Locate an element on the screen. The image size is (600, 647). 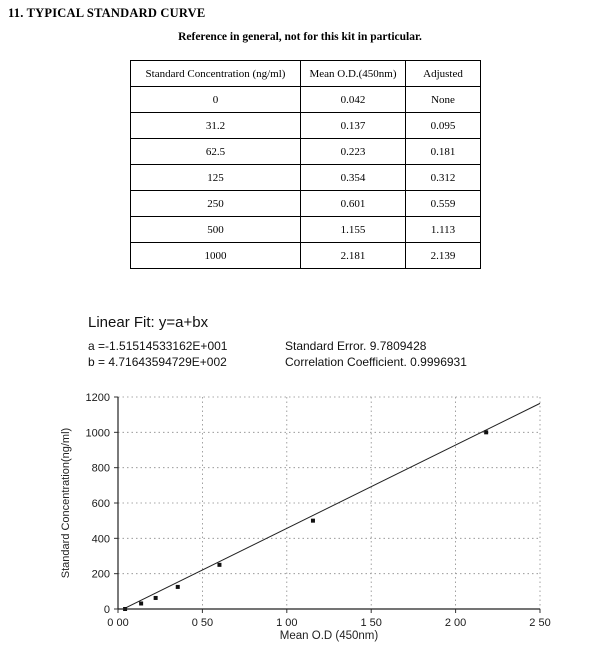
svg-text: 1 00 is located at coordinates (286, 623).